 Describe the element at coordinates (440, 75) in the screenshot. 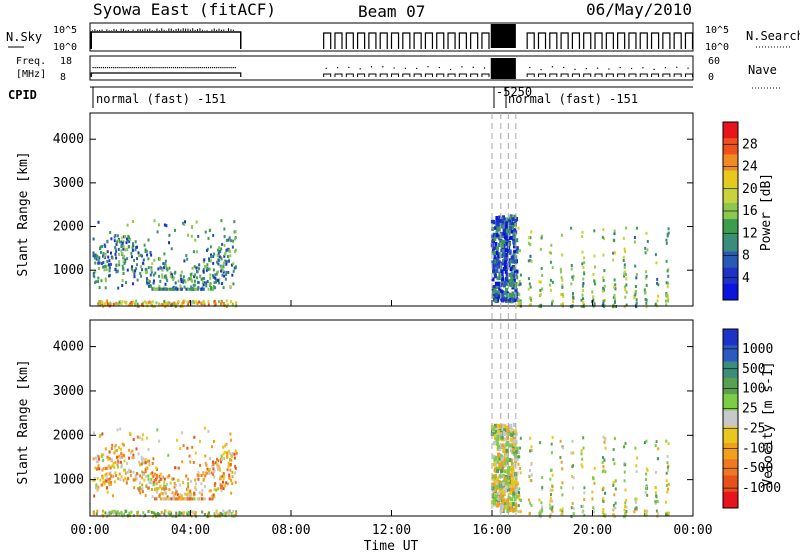

I see `freq-scan` at that location.